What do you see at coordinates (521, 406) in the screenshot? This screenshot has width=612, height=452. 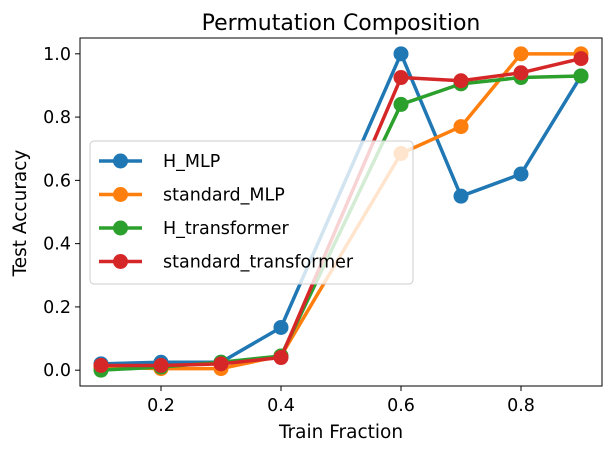 I see `x-tick-label: 0.8` at bounding box center [521, 406].